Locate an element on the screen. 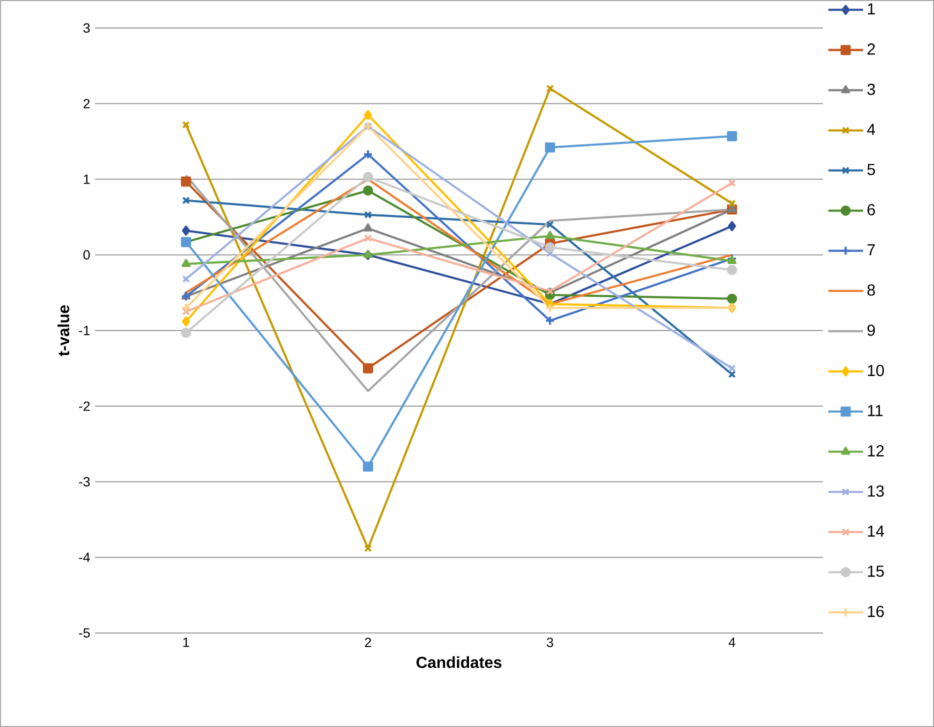 Image resolution: width=934 pixels, height=727 pixels. legend-label: 13 is located at coordinates (876, 491).